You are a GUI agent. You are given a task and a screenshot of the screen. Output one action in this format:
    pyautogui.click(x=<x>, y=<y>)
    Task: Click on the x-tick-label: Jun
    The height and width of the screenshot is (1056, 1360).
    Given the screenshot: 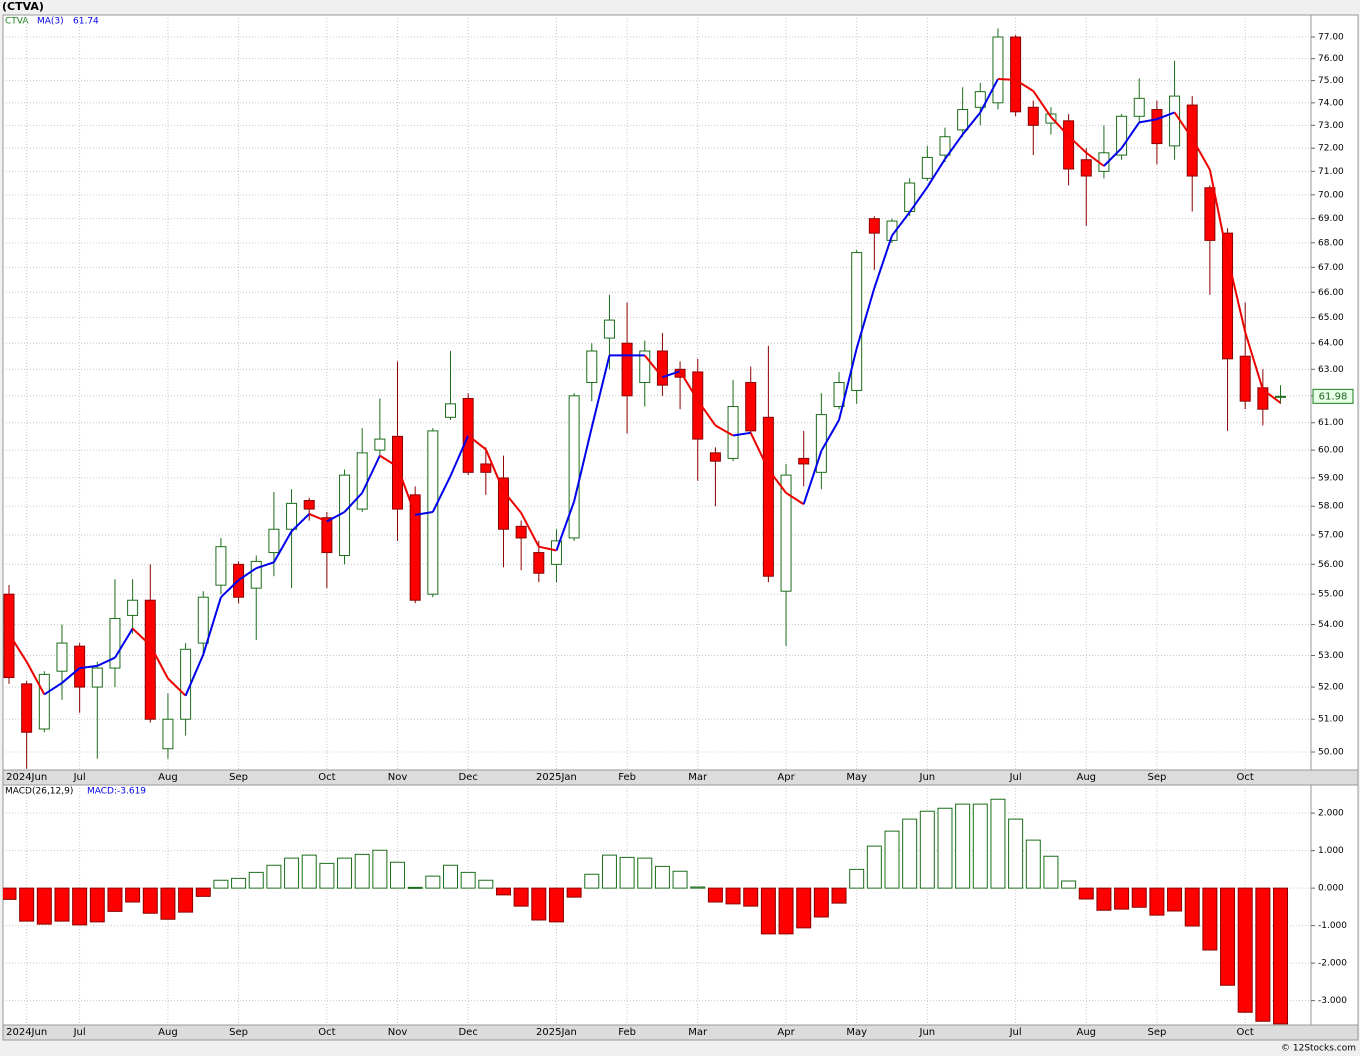 What is the action you would take?
    pyautogui.click(x=927, y=1032)
    